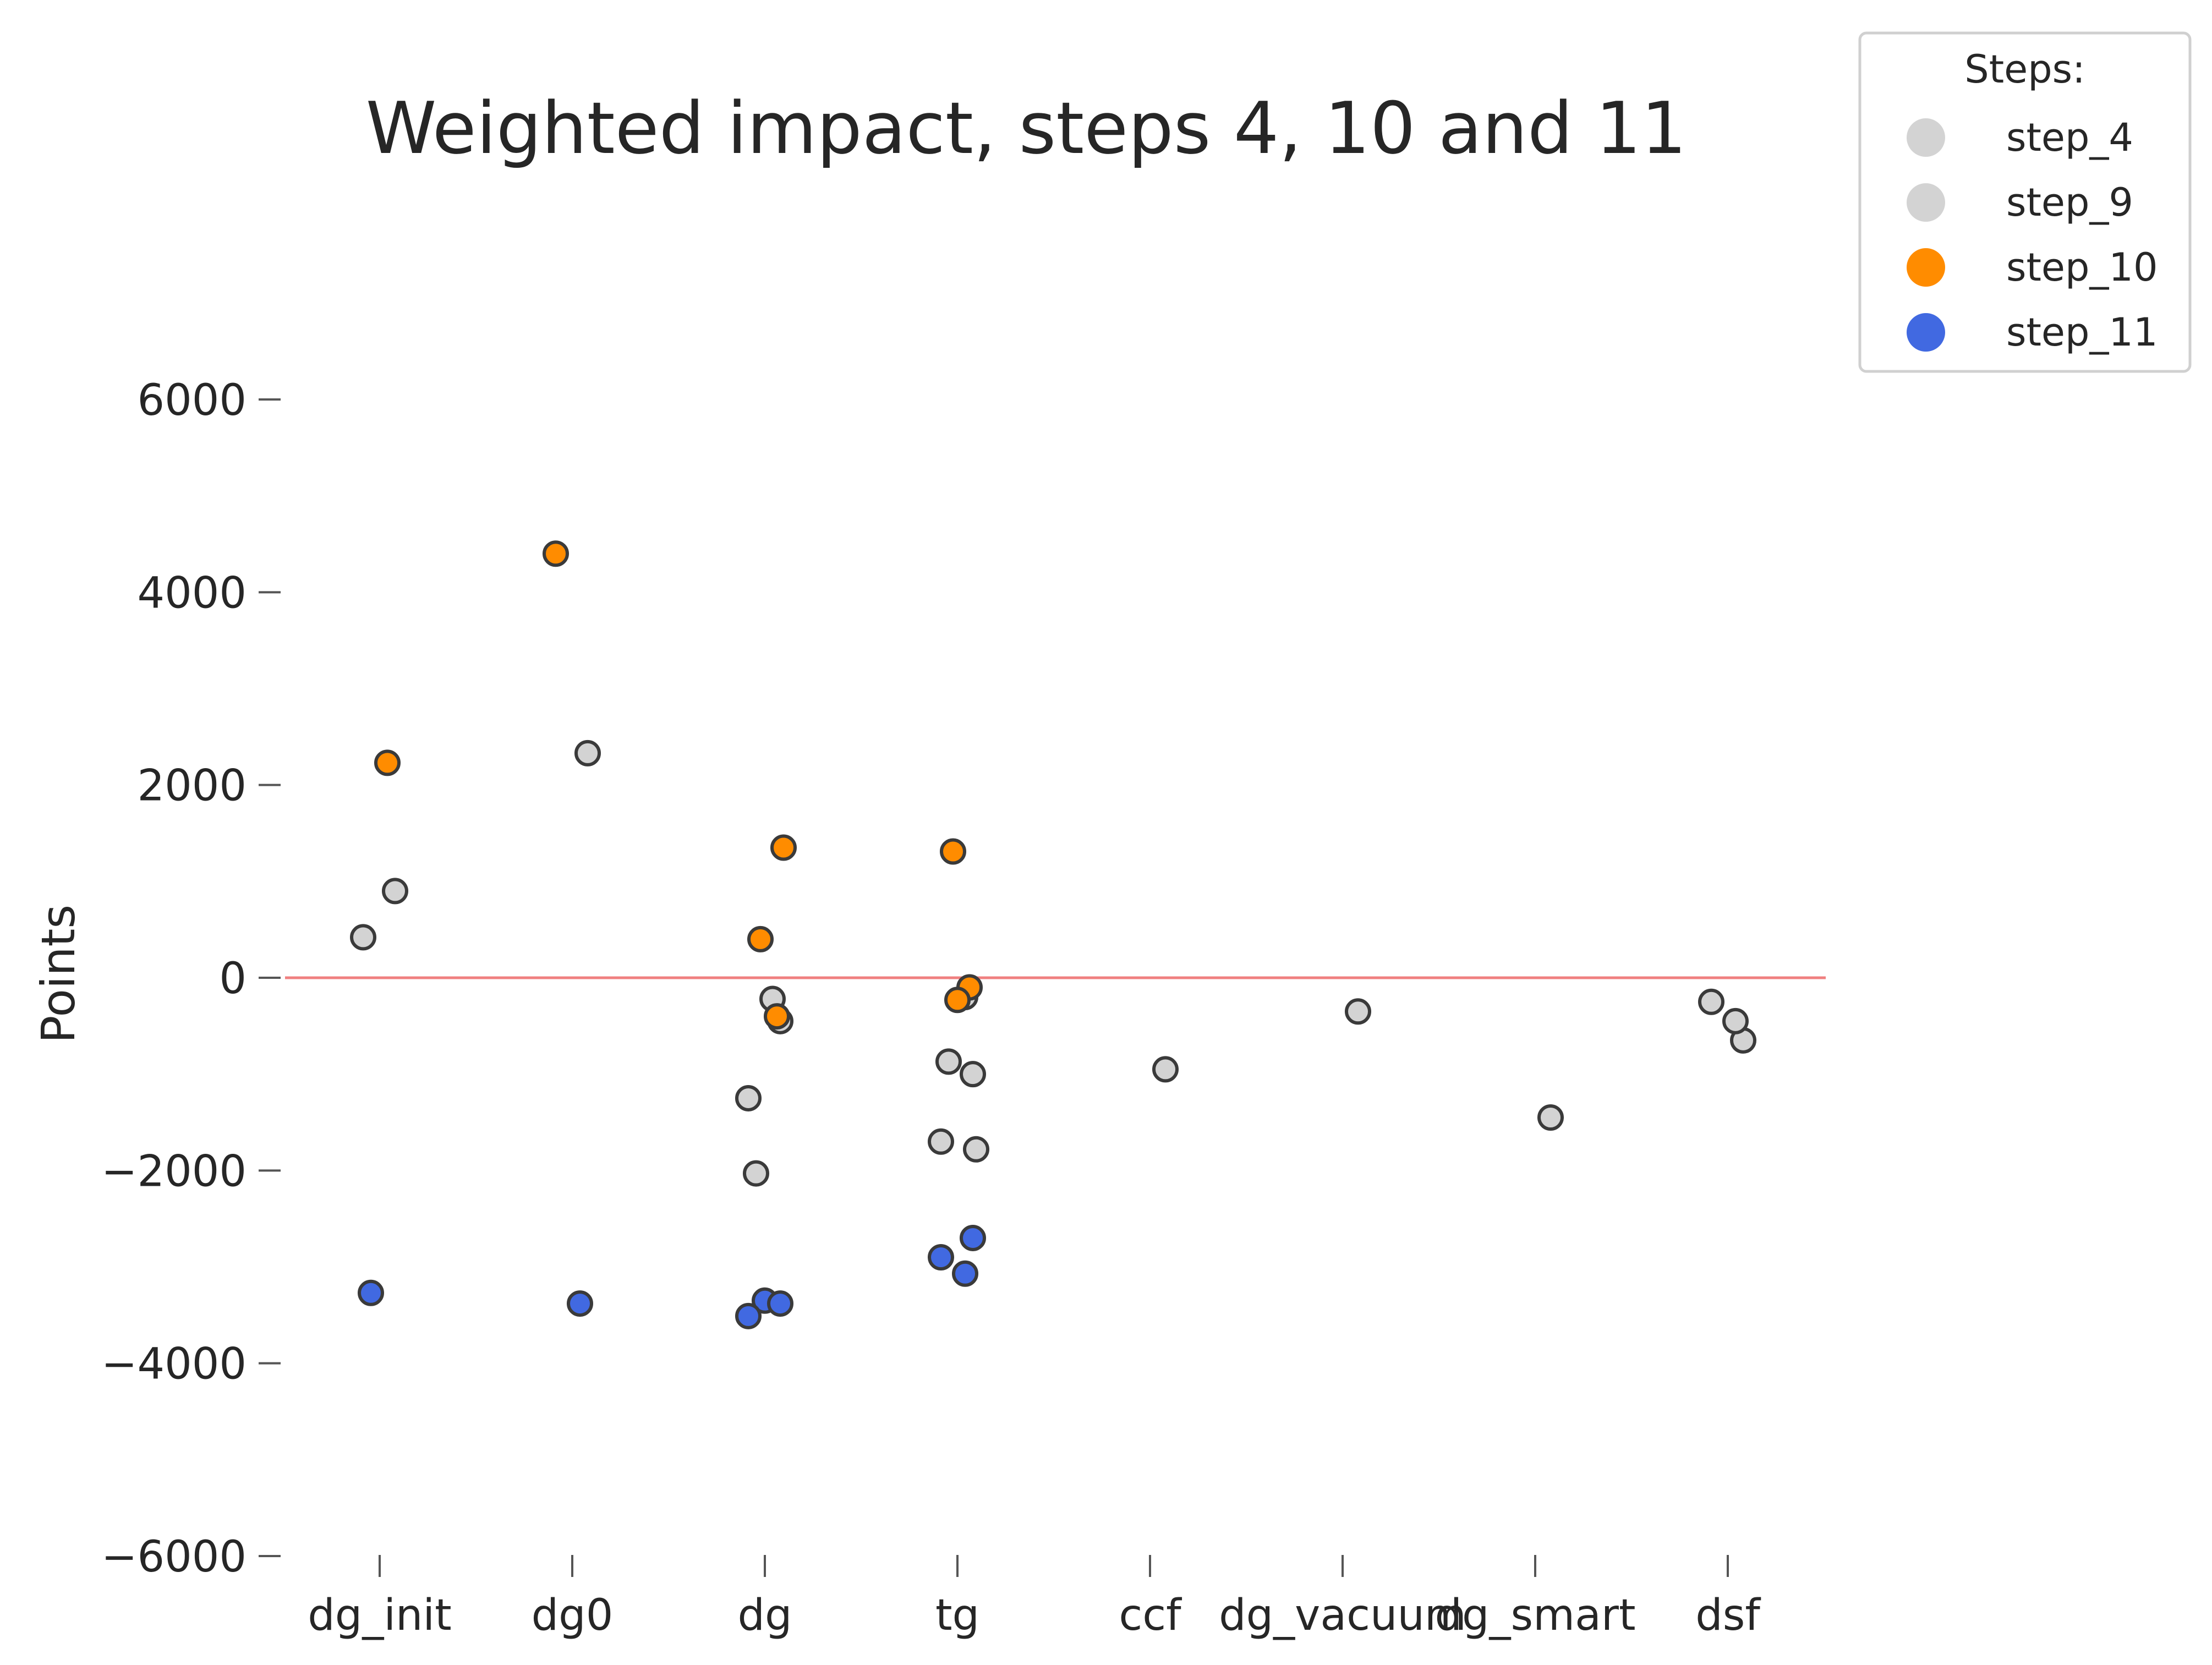 Image resolution: width=2212 pixels, height=1665 pixels. I want to click on legend-items: step_4 step_9 step_10 step_11, so click(2032, 235).